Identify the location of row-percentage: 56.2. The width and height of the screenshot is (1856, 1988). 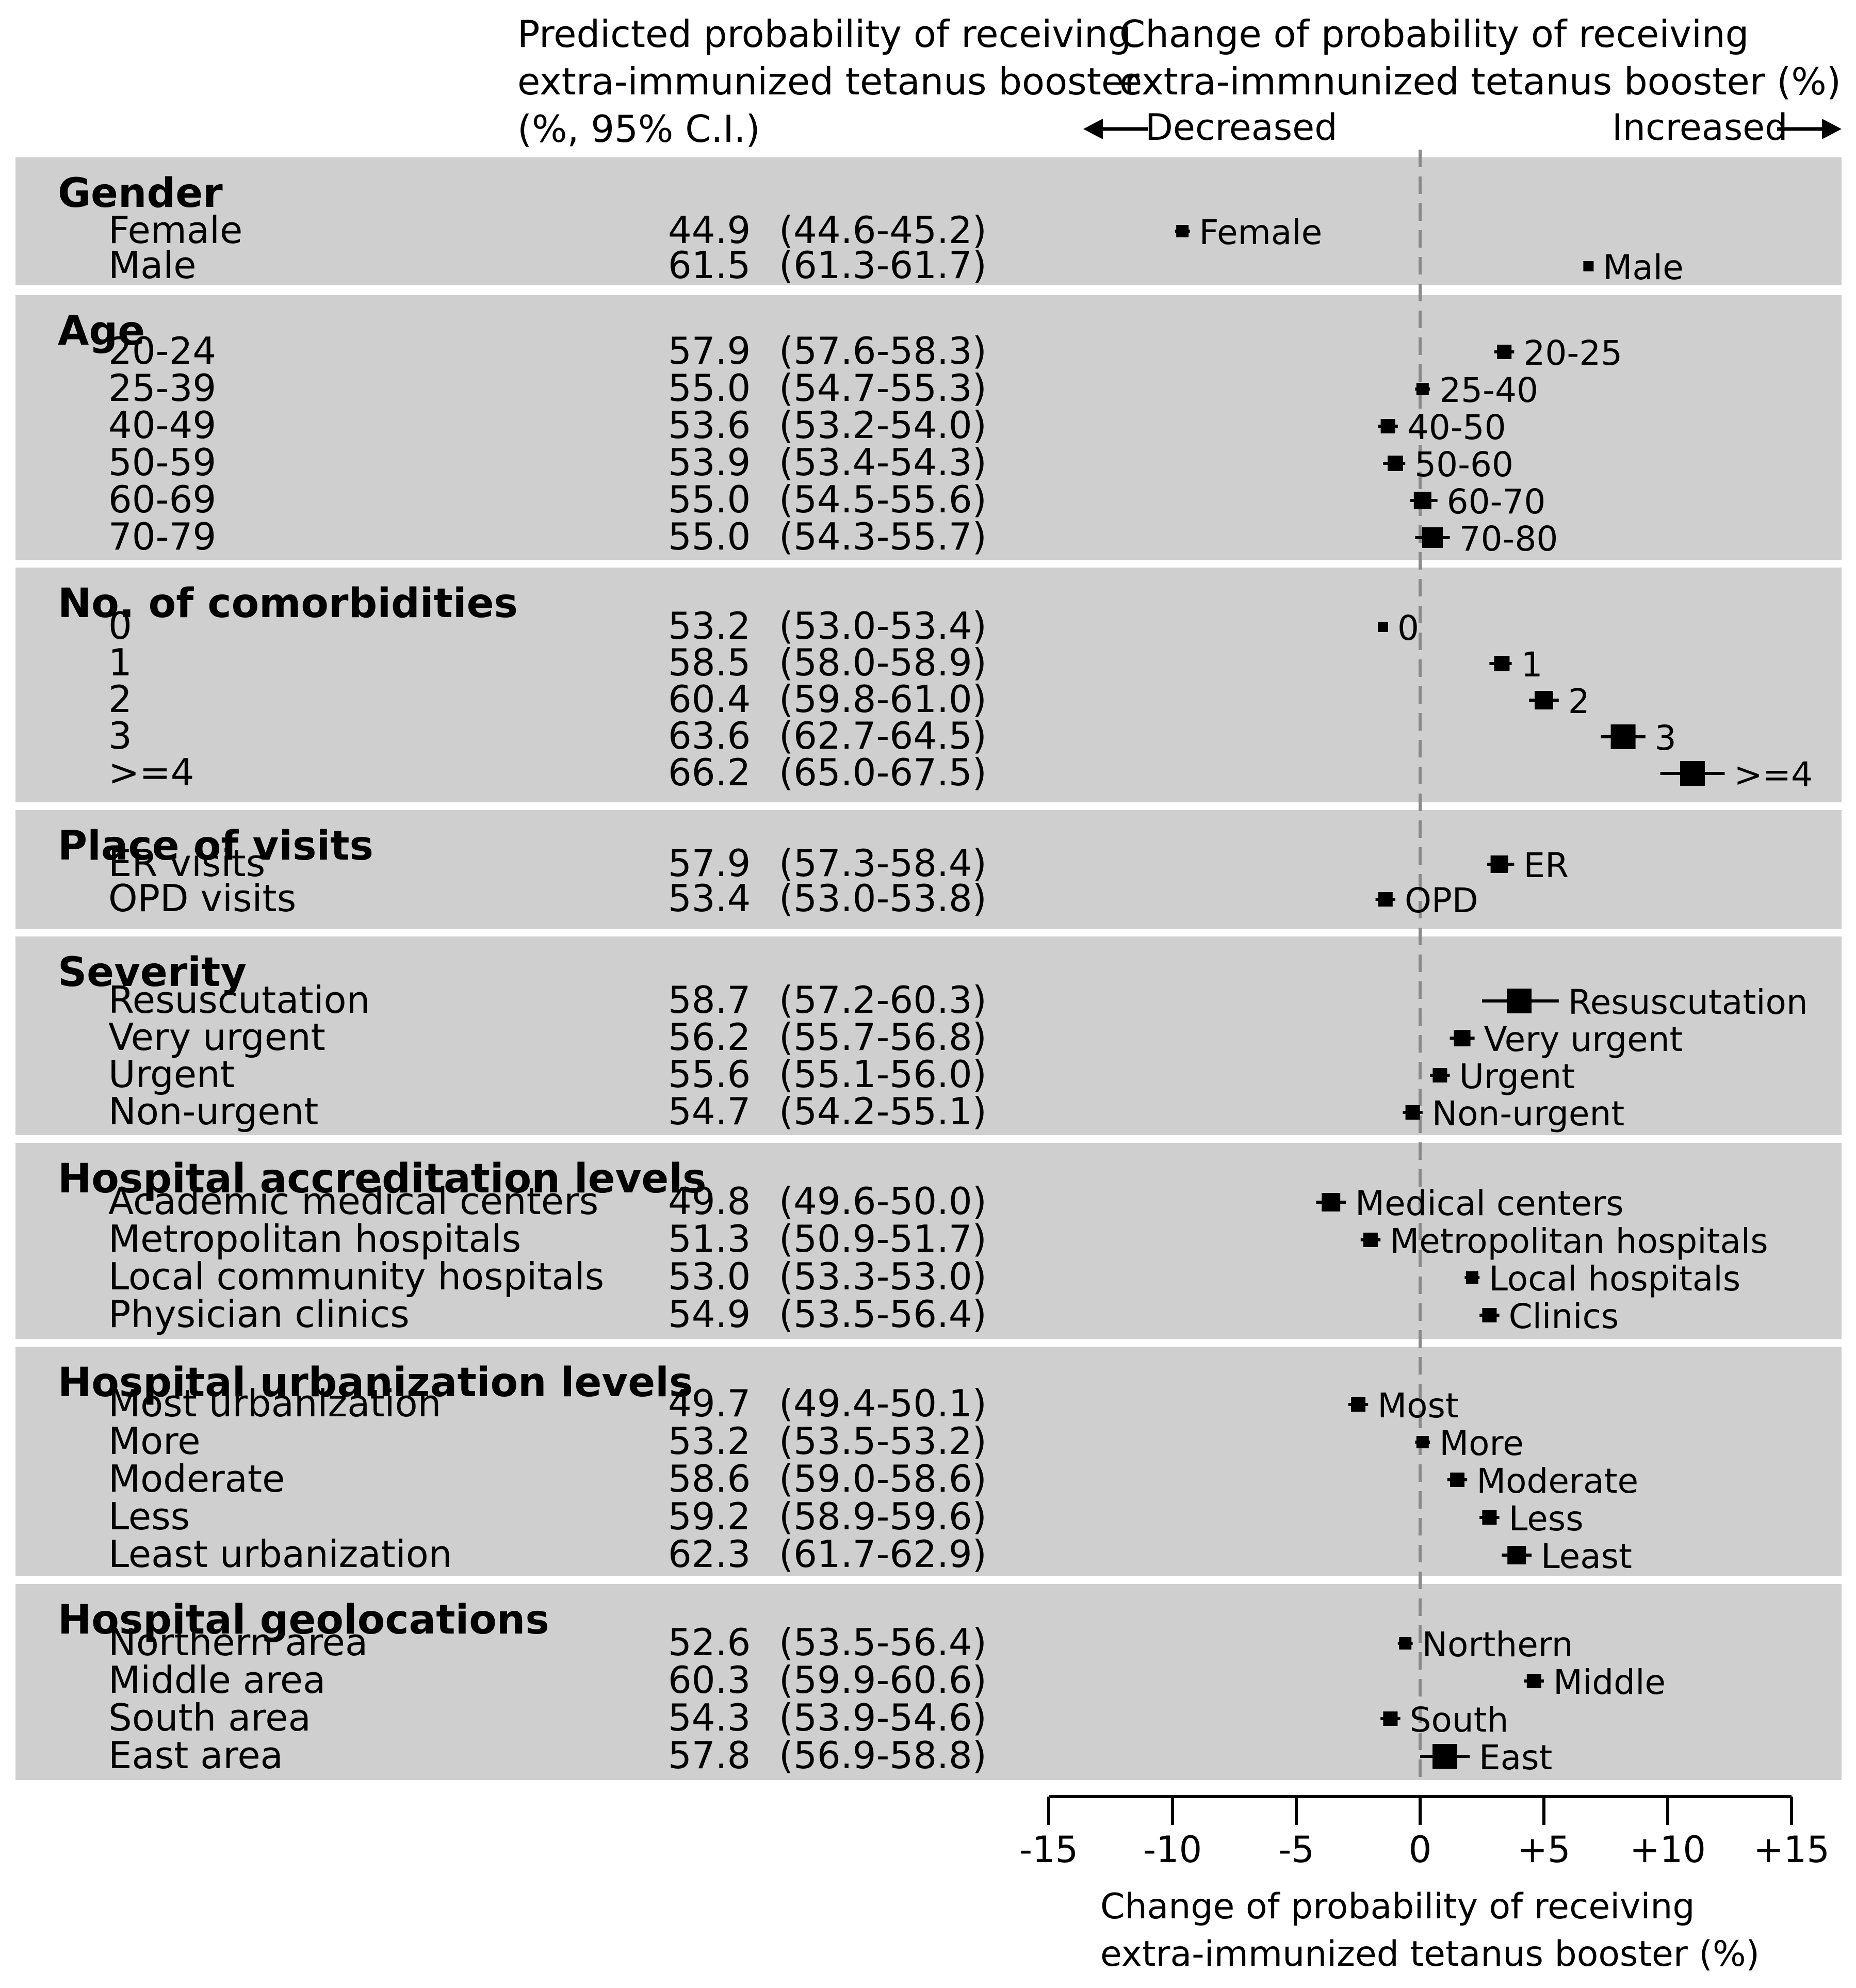
(709, 1037).